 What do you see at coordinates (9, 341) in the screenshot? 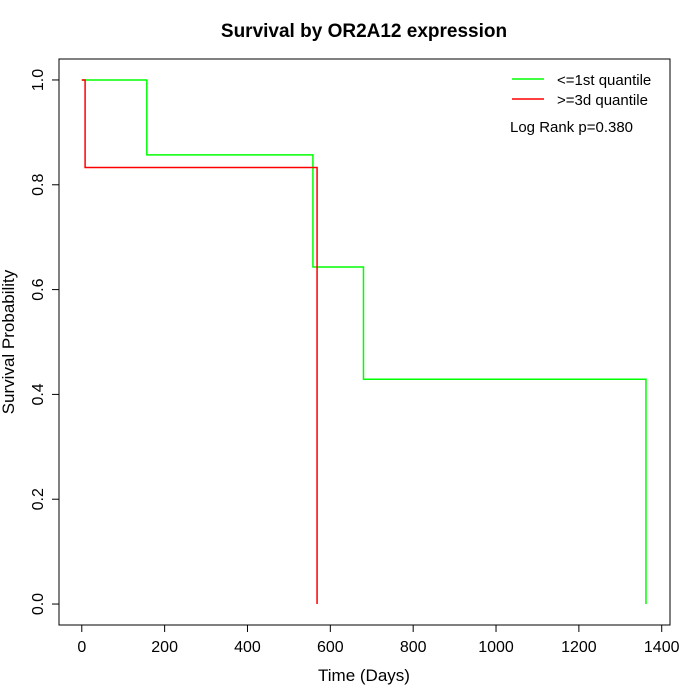
I see `y-axis-label: Survival Probability` at bounding box center [9, 341].